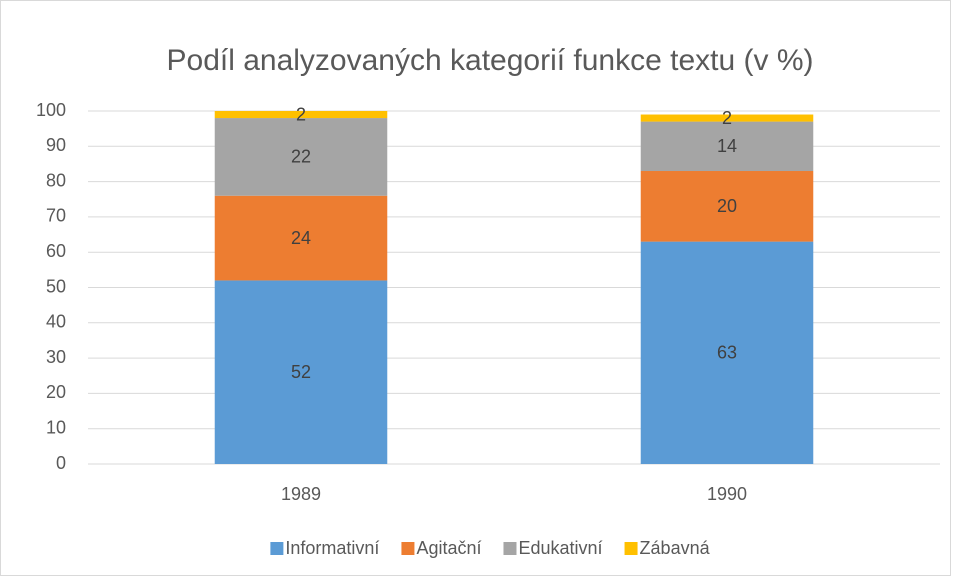 The height and width of the screenshot is (582, 956). I want to click on data-label: 52, so click(301, 372).